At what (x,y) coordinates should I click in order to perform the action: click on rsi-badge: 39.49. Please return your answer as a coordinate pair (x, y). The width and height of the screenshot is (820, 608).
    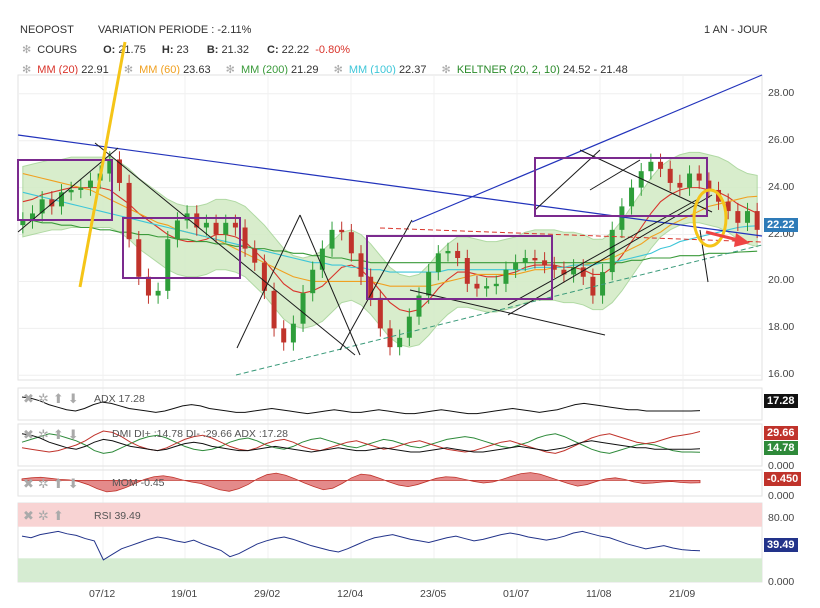
    Looking at the image, I should click on (781, 545).